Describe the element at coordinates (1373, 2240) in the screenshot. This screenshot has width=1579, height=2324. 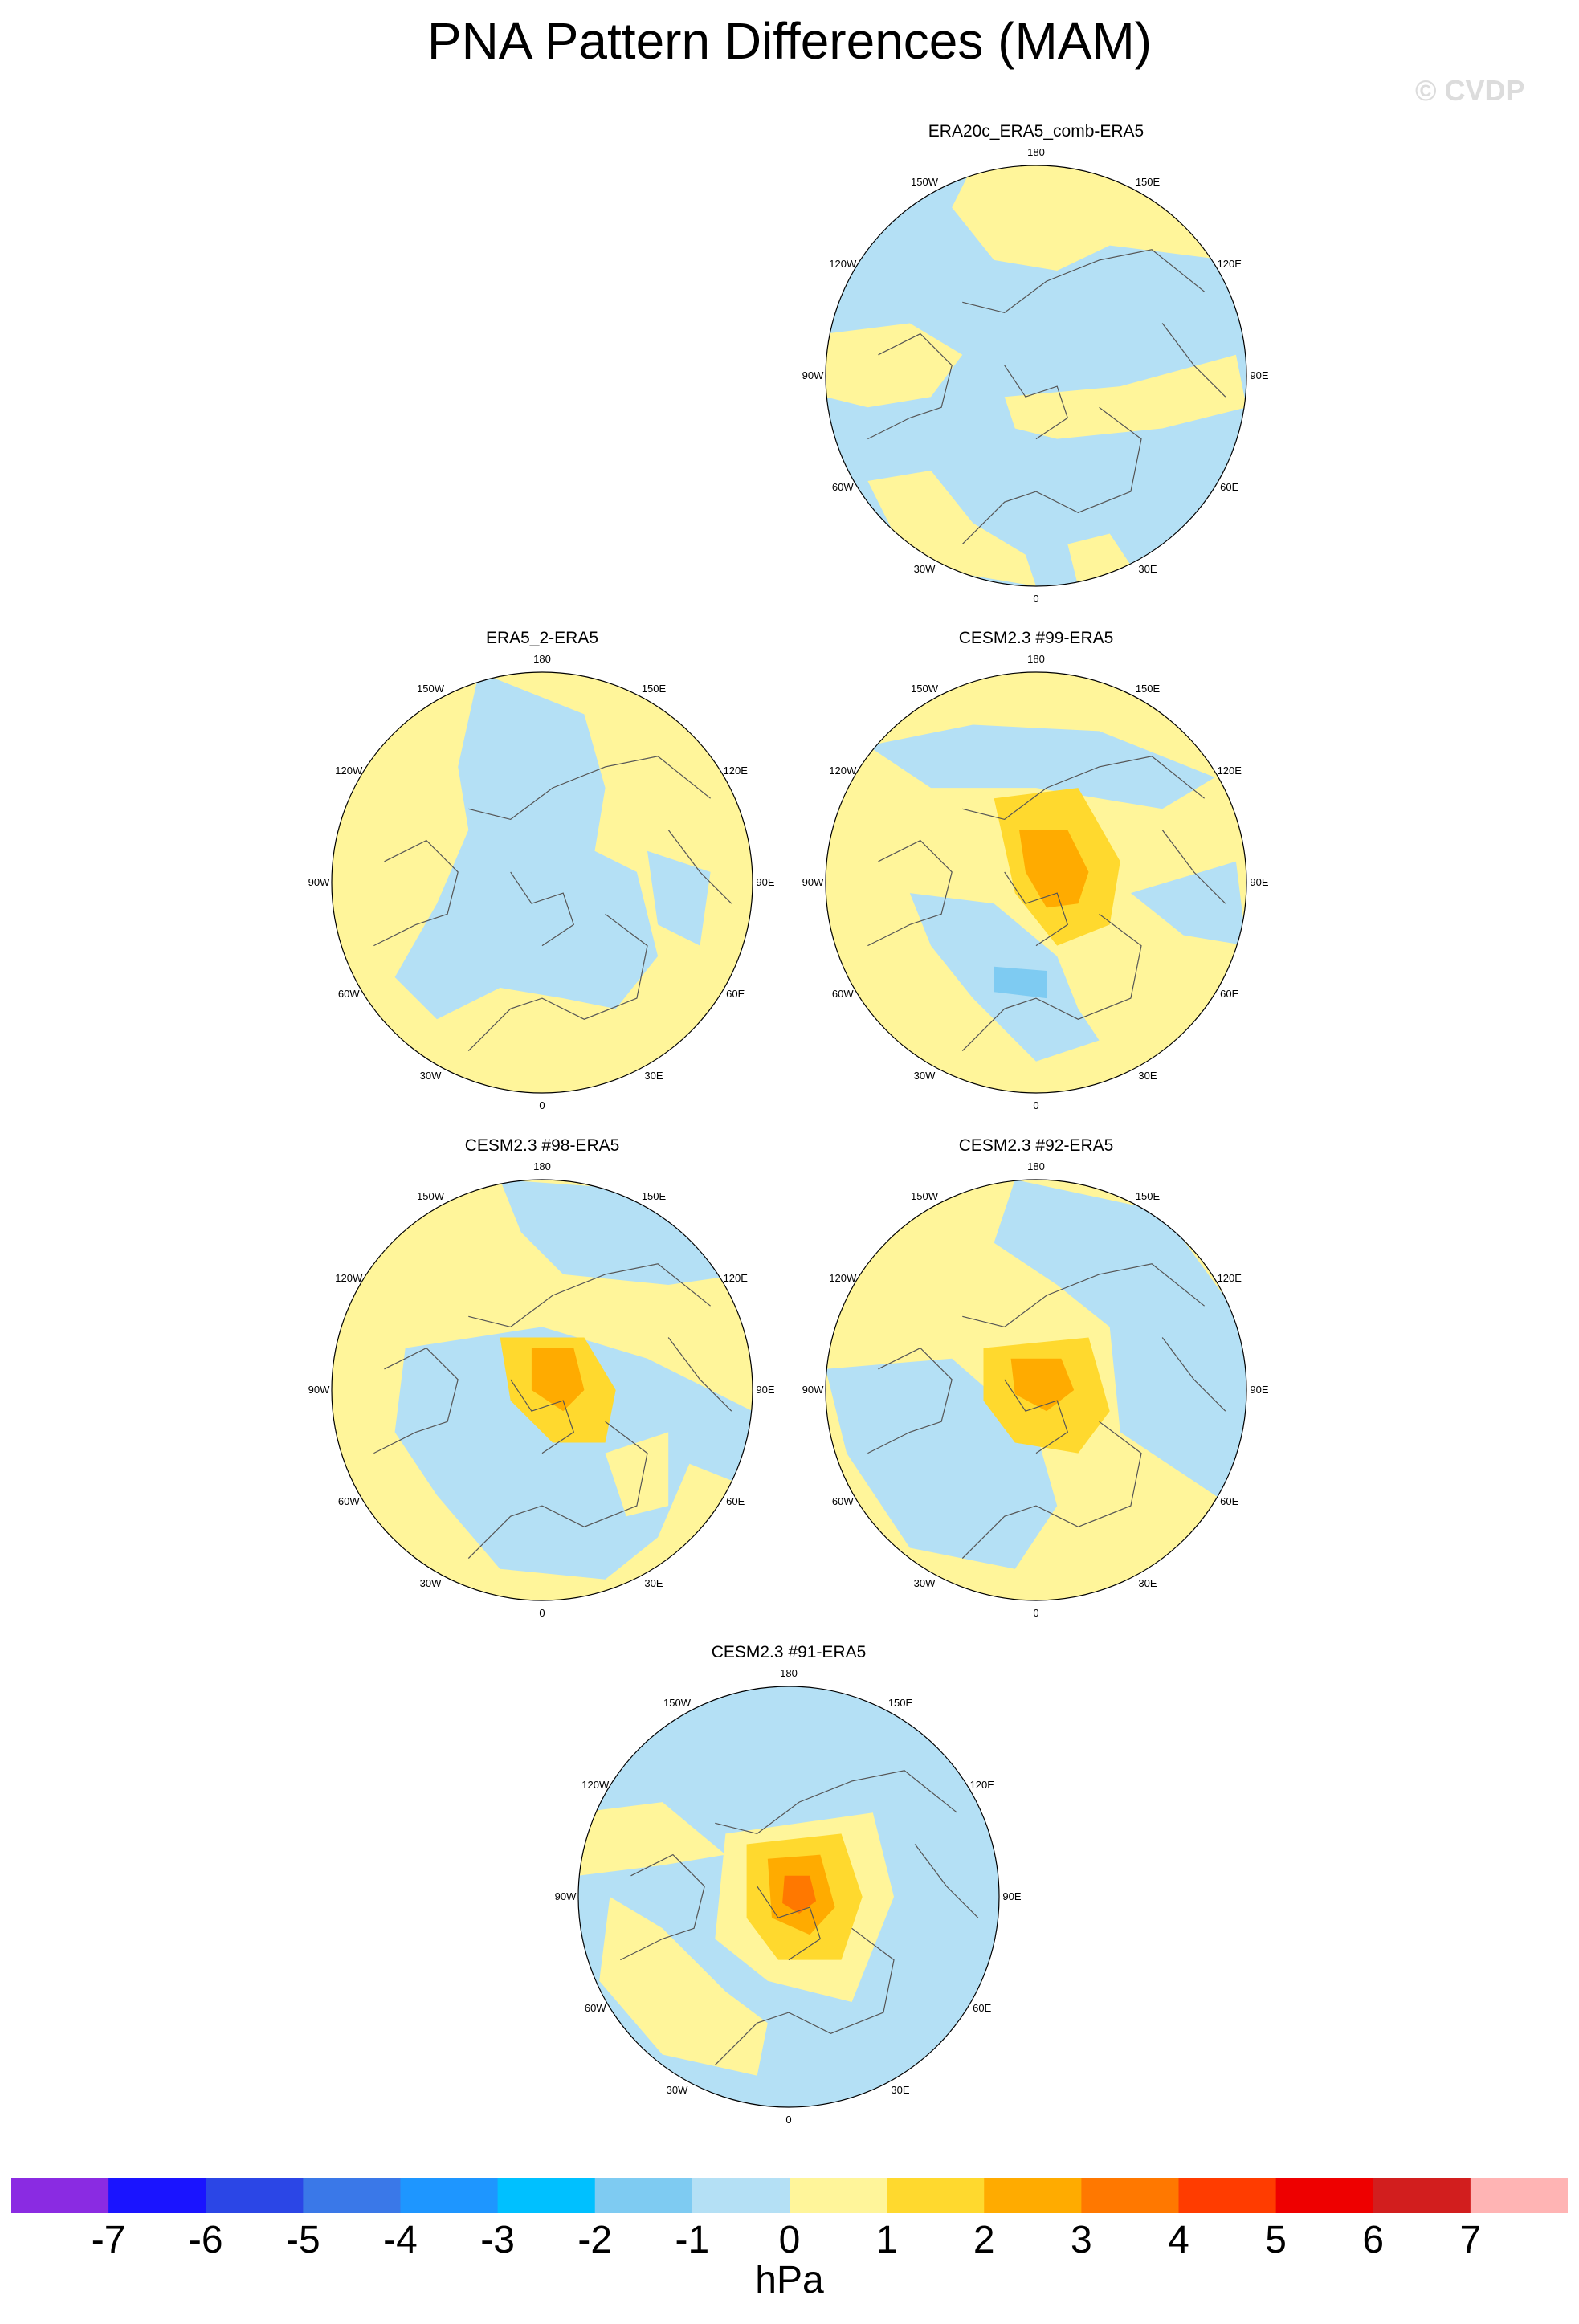
I see `colorbar-tick-label: 6` at that location.